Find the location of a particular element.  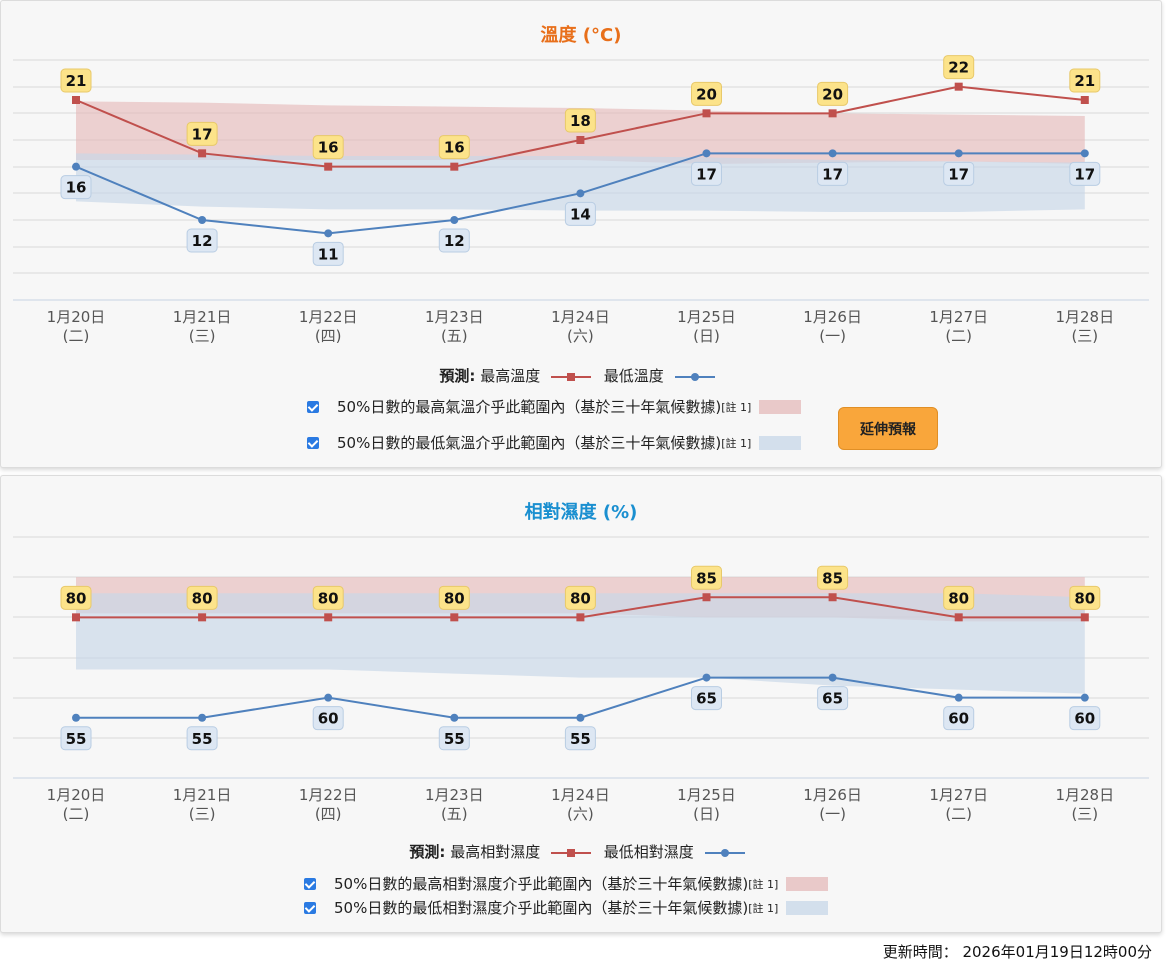

hum-range-min-row: 50%日數的最低相對濕度介乎此範圍內（基於三十年氣候數據) [註 1] is located at coordinates (566, 907).